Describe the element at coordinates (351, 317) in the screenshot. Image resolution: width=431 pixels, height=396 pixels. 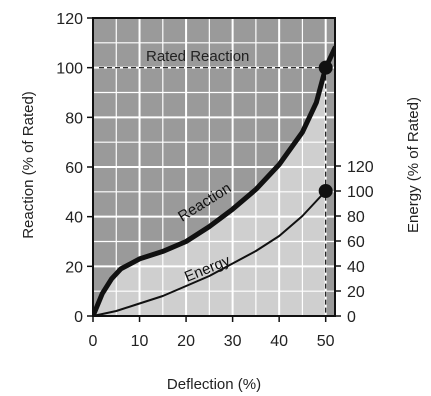
I see `y2-tick-label: 0` at that location.